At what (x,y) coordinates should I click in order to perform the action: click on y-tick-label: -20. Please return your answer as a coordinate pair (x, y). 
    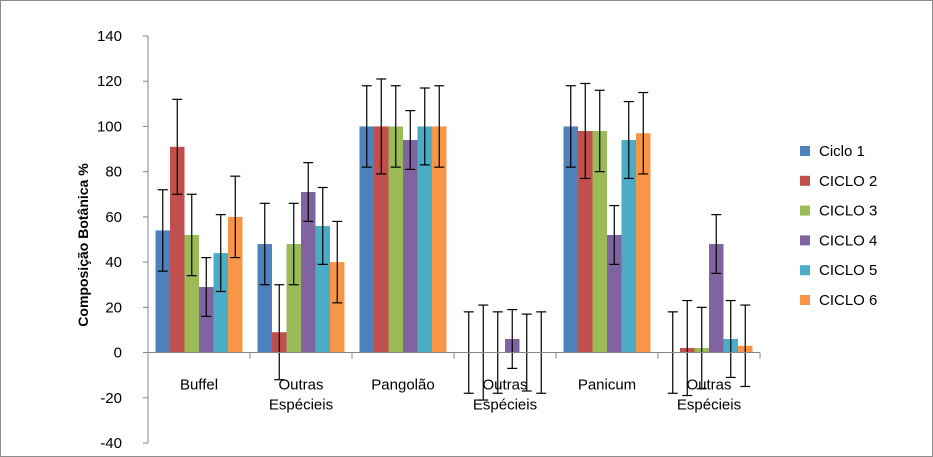
    Looking at the image, I should click on (111, 398).